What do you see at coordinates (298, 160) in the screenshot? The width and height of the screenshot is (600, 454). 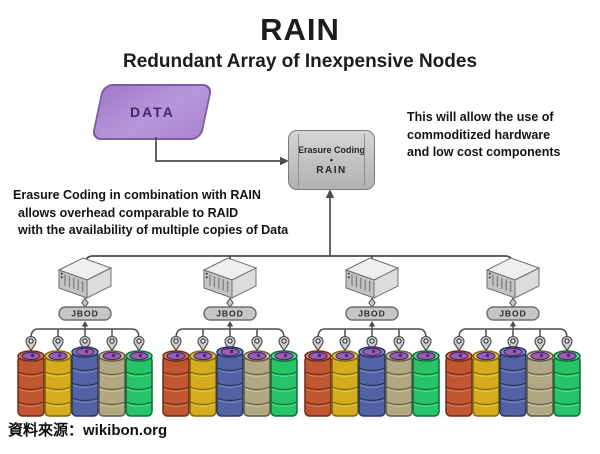 I see `box-stripe` at bounding box center [298, 160].